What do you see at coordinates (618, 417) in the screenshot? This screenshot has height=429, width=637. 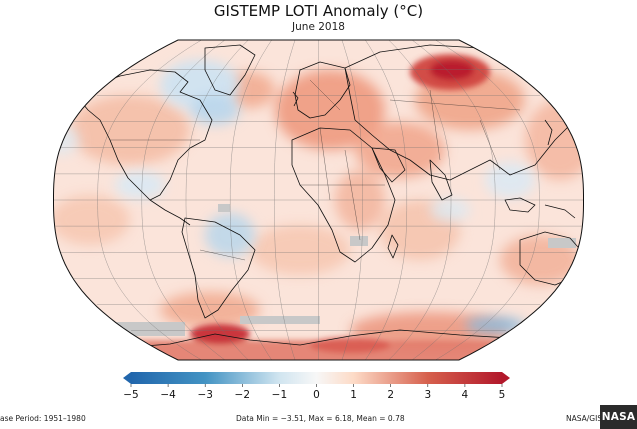 I see `nasa-badge: NASA` at bounding box center [618, 417].